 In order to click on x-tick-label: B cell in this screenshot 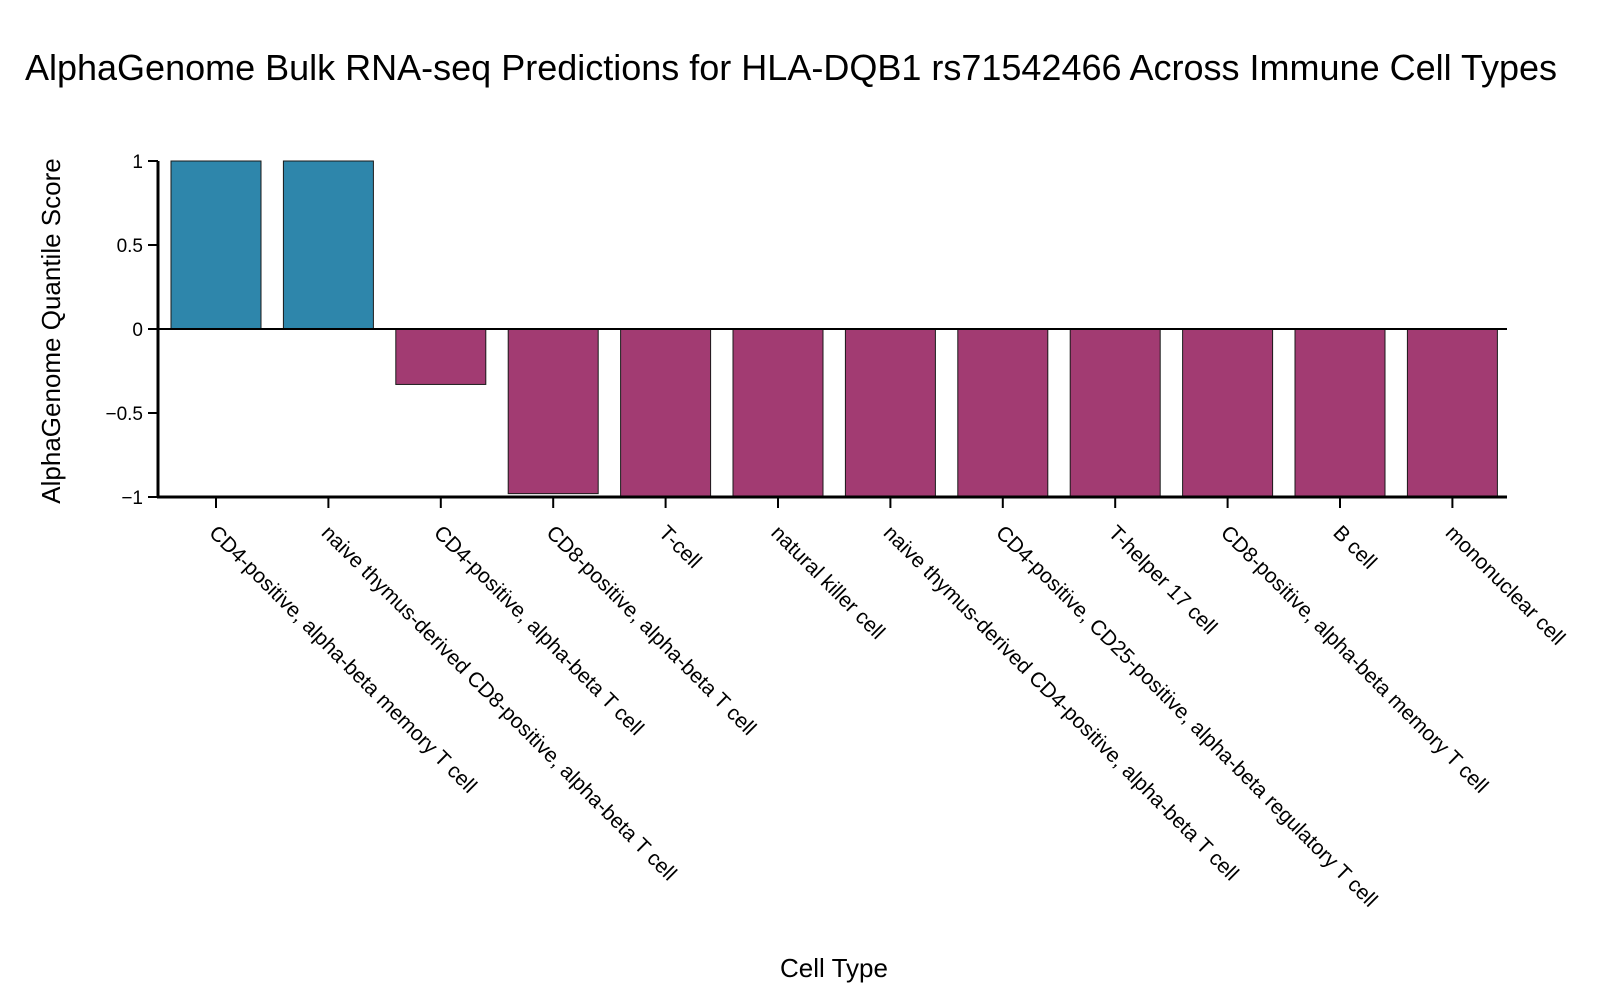, I will do `click(1354, 547)`.